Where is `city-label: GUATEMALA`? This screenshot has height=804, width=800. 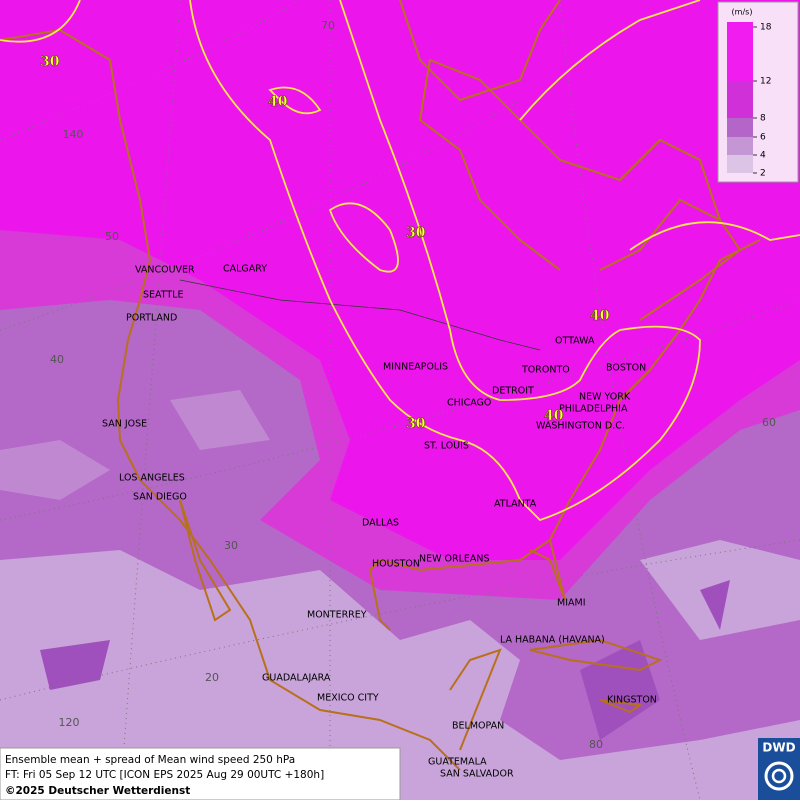 city-label: GUATEMALA is located at coordinates (457, 762).